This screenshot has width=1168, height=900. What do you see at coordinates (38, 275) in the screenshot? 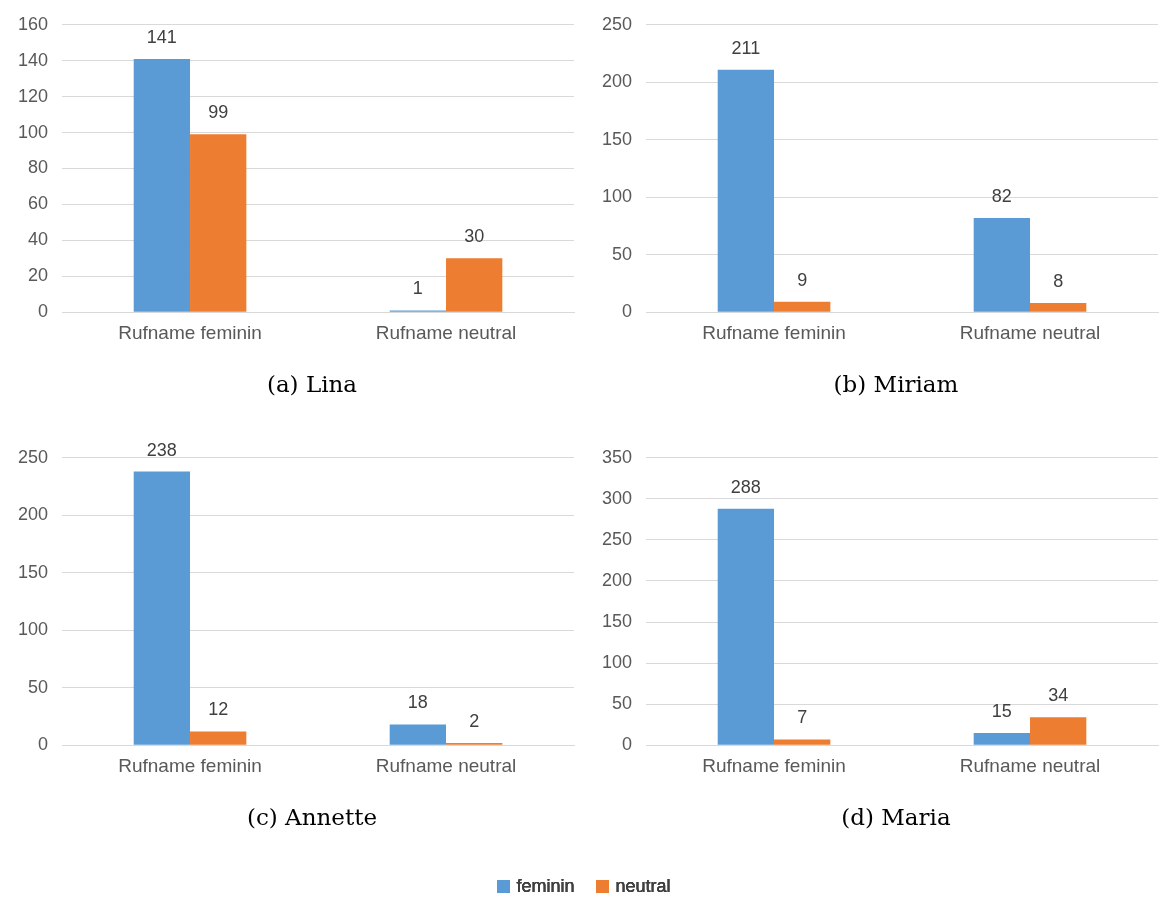
I see `y-tick-label: 20` at bounding box center [38, 275].